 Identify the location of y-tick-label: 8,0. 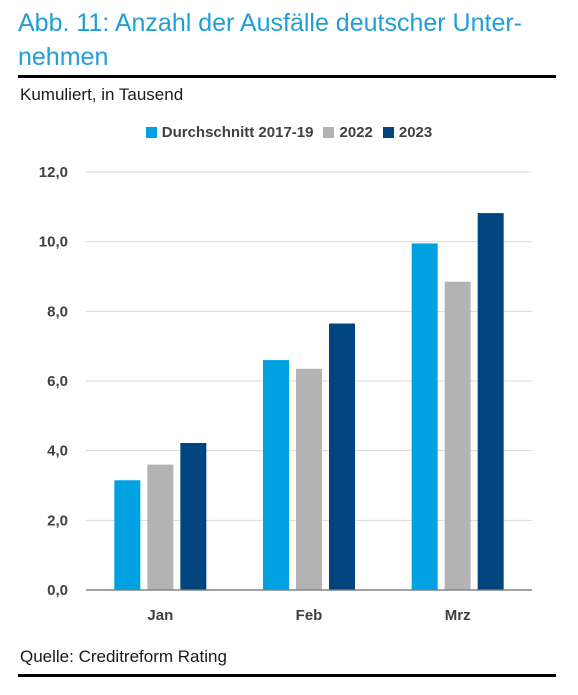
(57, 311).